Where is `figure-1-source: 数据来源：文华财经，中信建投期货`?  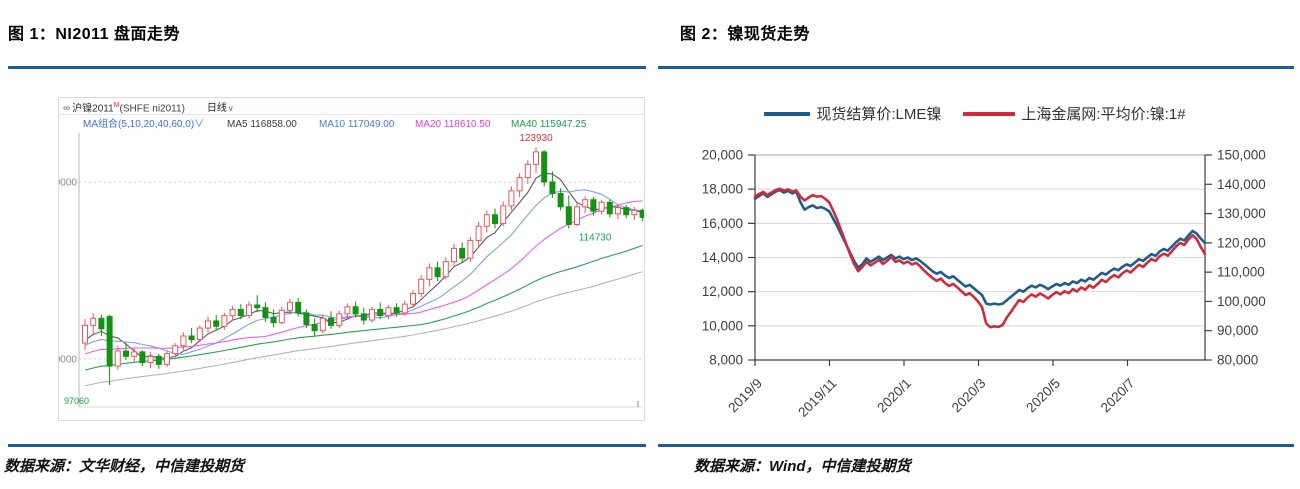
figure-1-source: 数据来源：文华财经，中信建投期货 is located at coordinates (124, 466).